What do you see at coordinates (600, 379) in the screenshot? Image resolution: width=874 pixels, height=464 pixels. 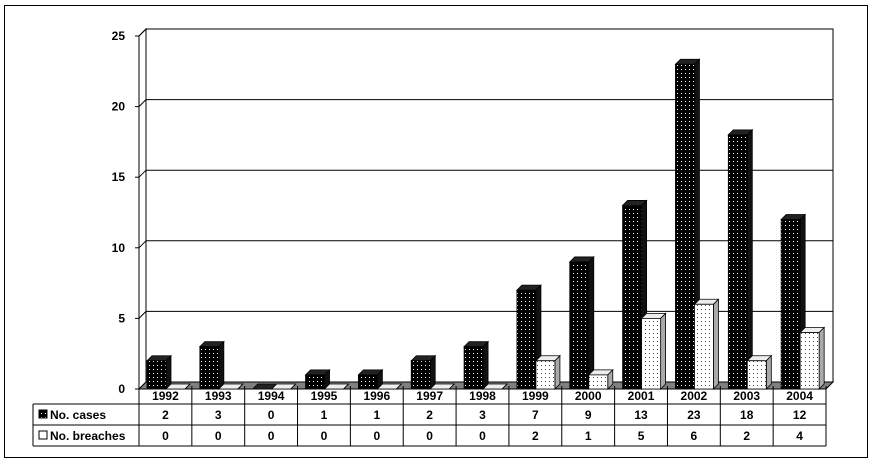 I see `bar-no-breaches-2000` at bounding box center [600, 379].